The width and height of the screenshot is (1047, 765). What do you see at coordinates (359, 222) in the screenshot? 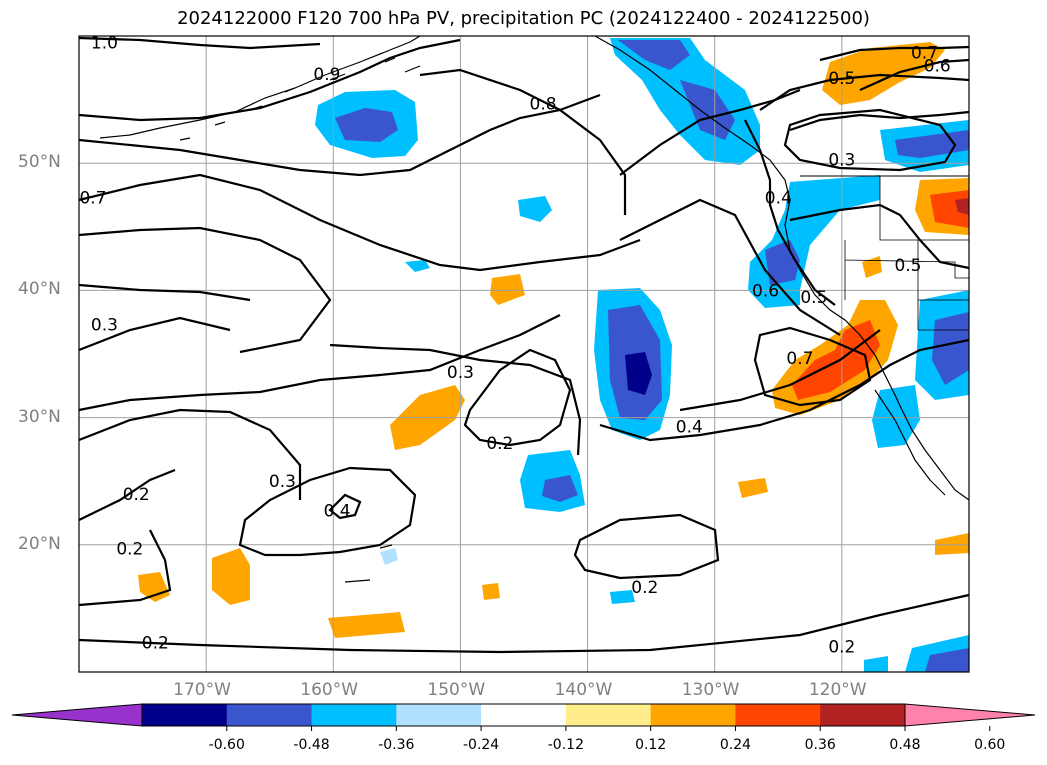
I see `pv-contour-0.7` at bounding box center [359, 222].